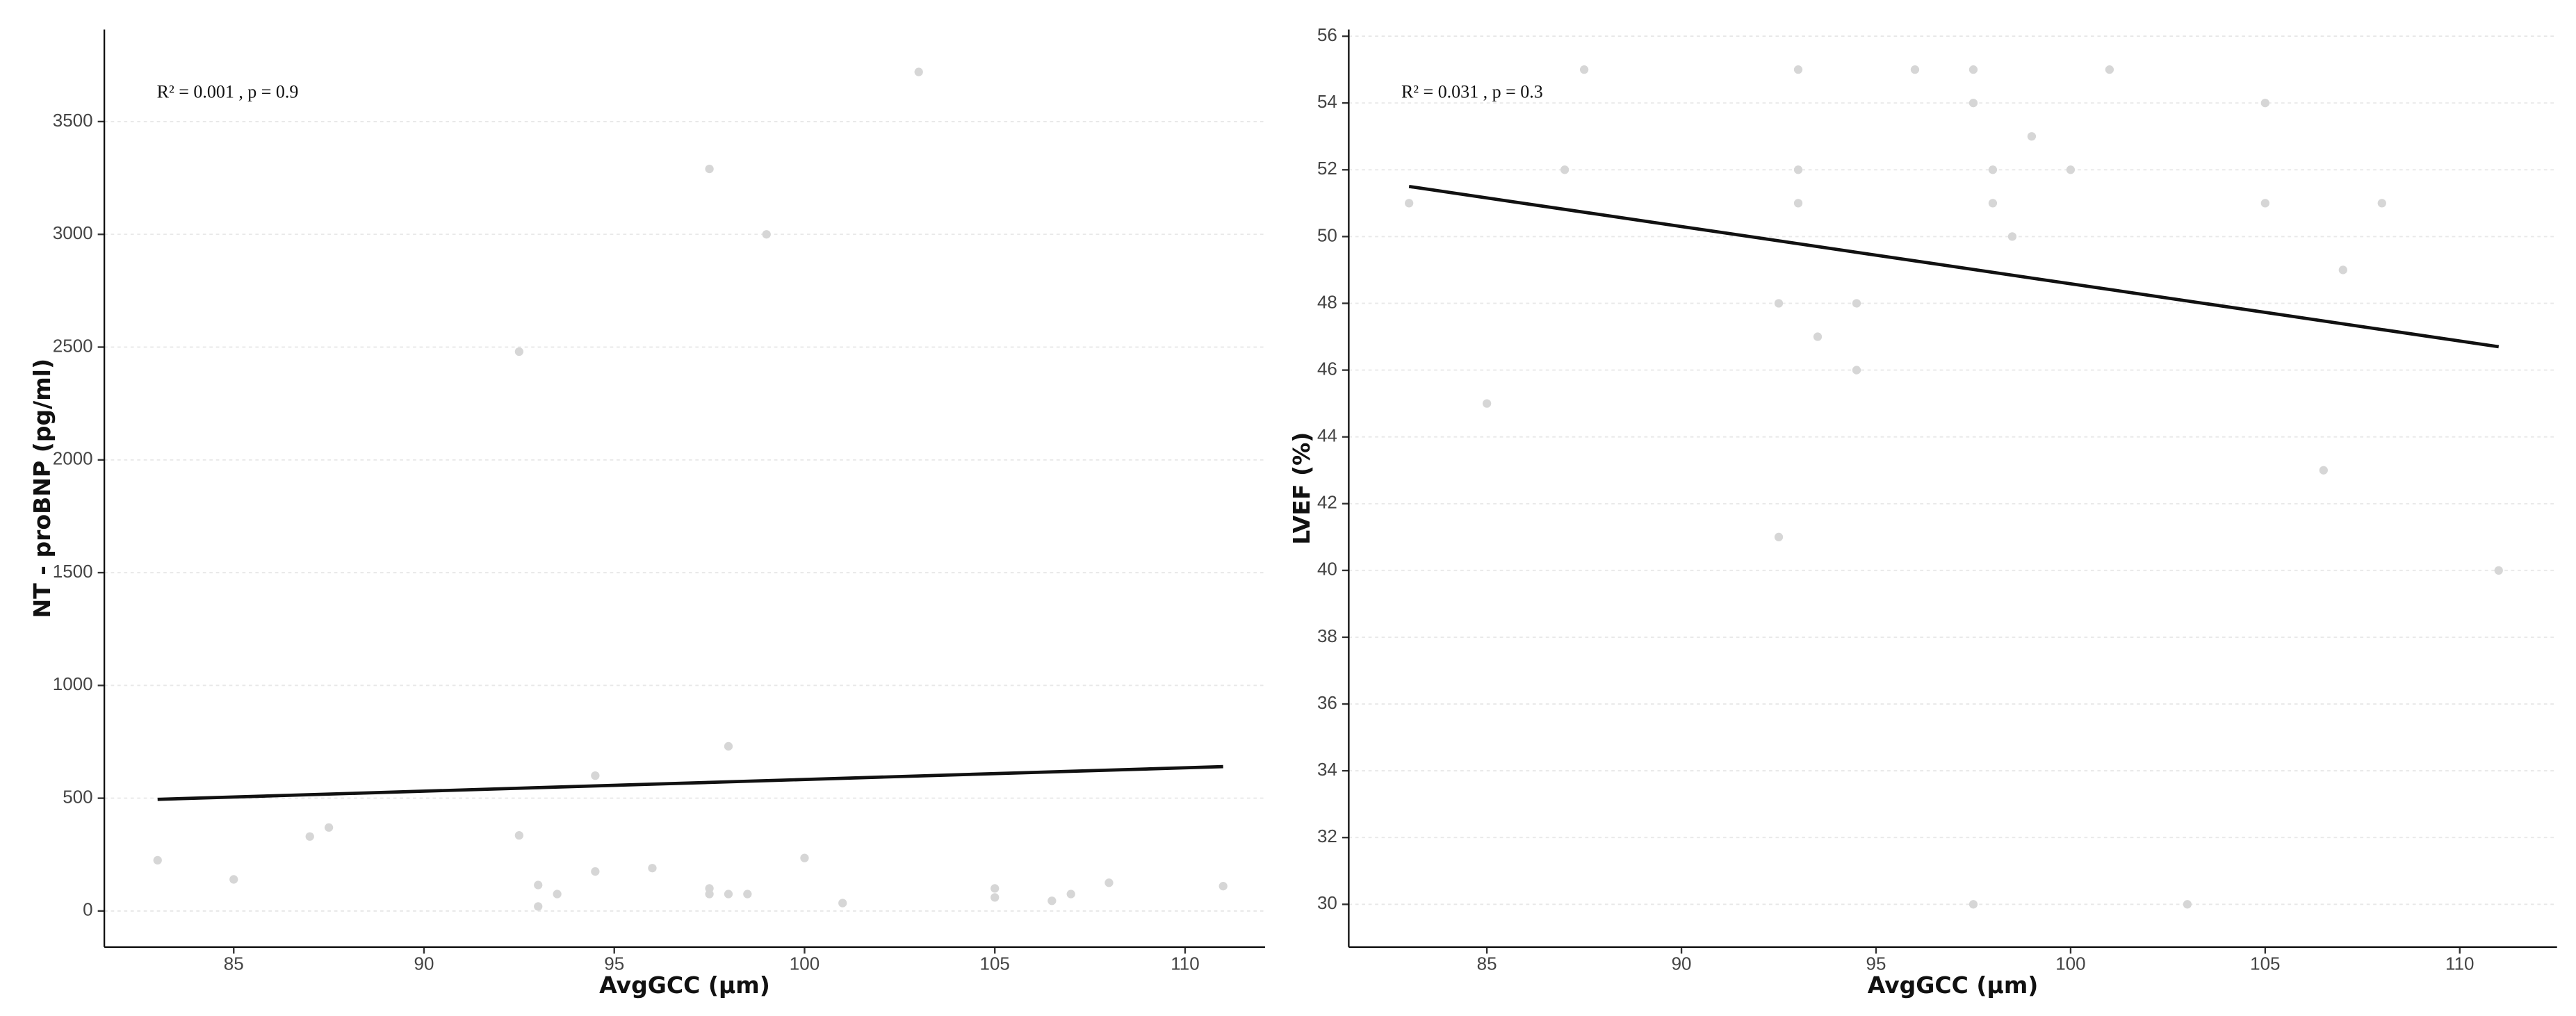 This screenshot has width=2576, height=1016. What do you see at coordinates (1327, 102) in the screenshot?
I see `y-tick-label: 54` at bounding box center [1327, 102].